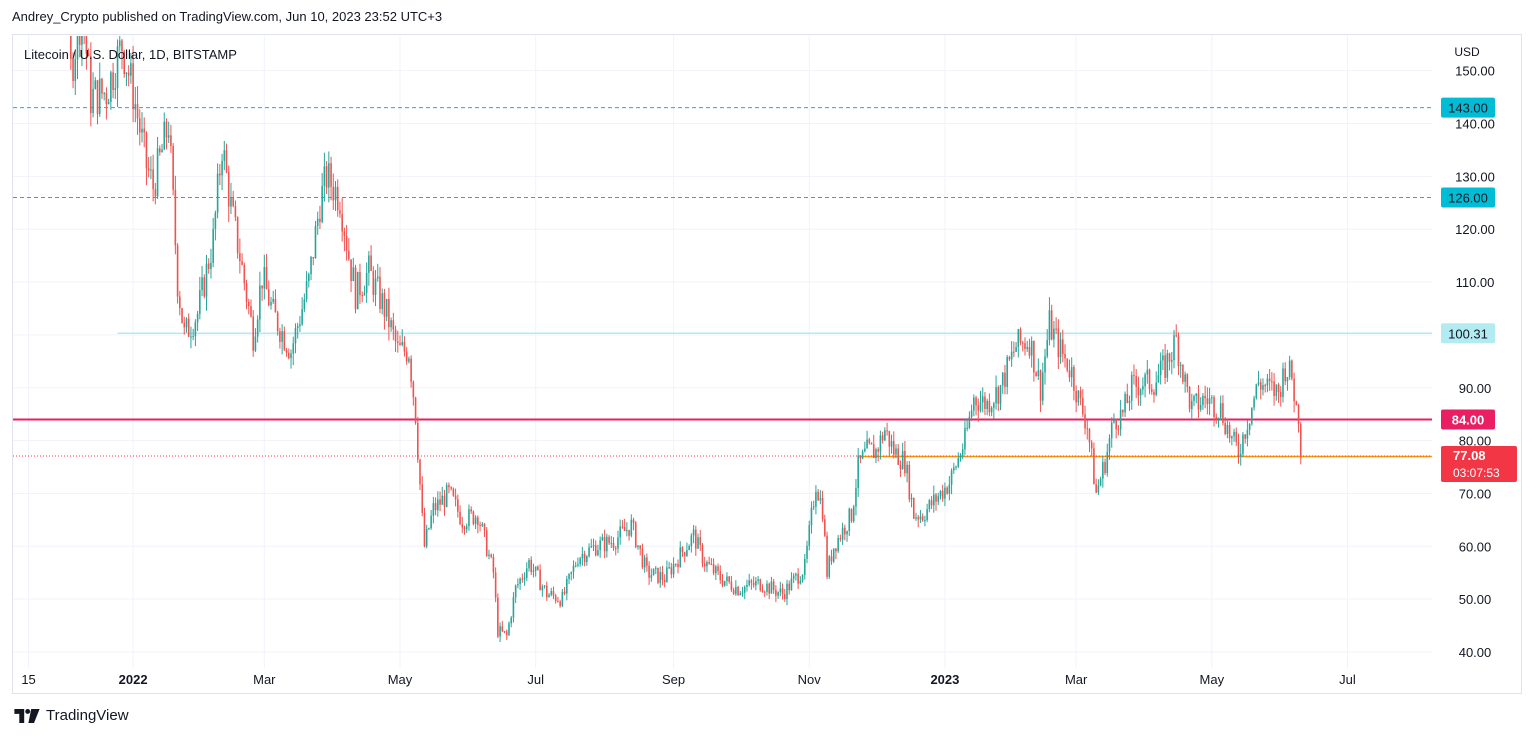 The height and width of the screenshot is (740, 1535). What do you see at coordinates (1468, 333) in the screenshot?
I see `level-label-bg` at bounding box center [1468, 333].